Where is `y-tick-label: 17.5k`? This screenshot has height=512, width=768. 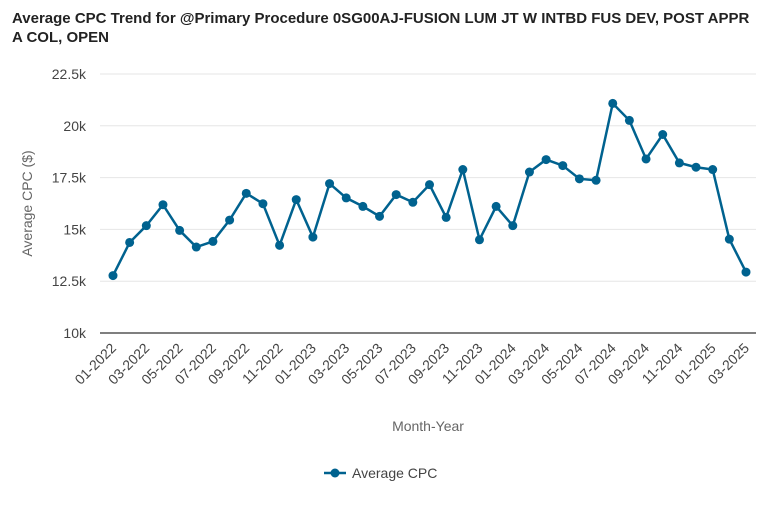
y-tick-label: 17.5k is located at coordinates (69, 178).